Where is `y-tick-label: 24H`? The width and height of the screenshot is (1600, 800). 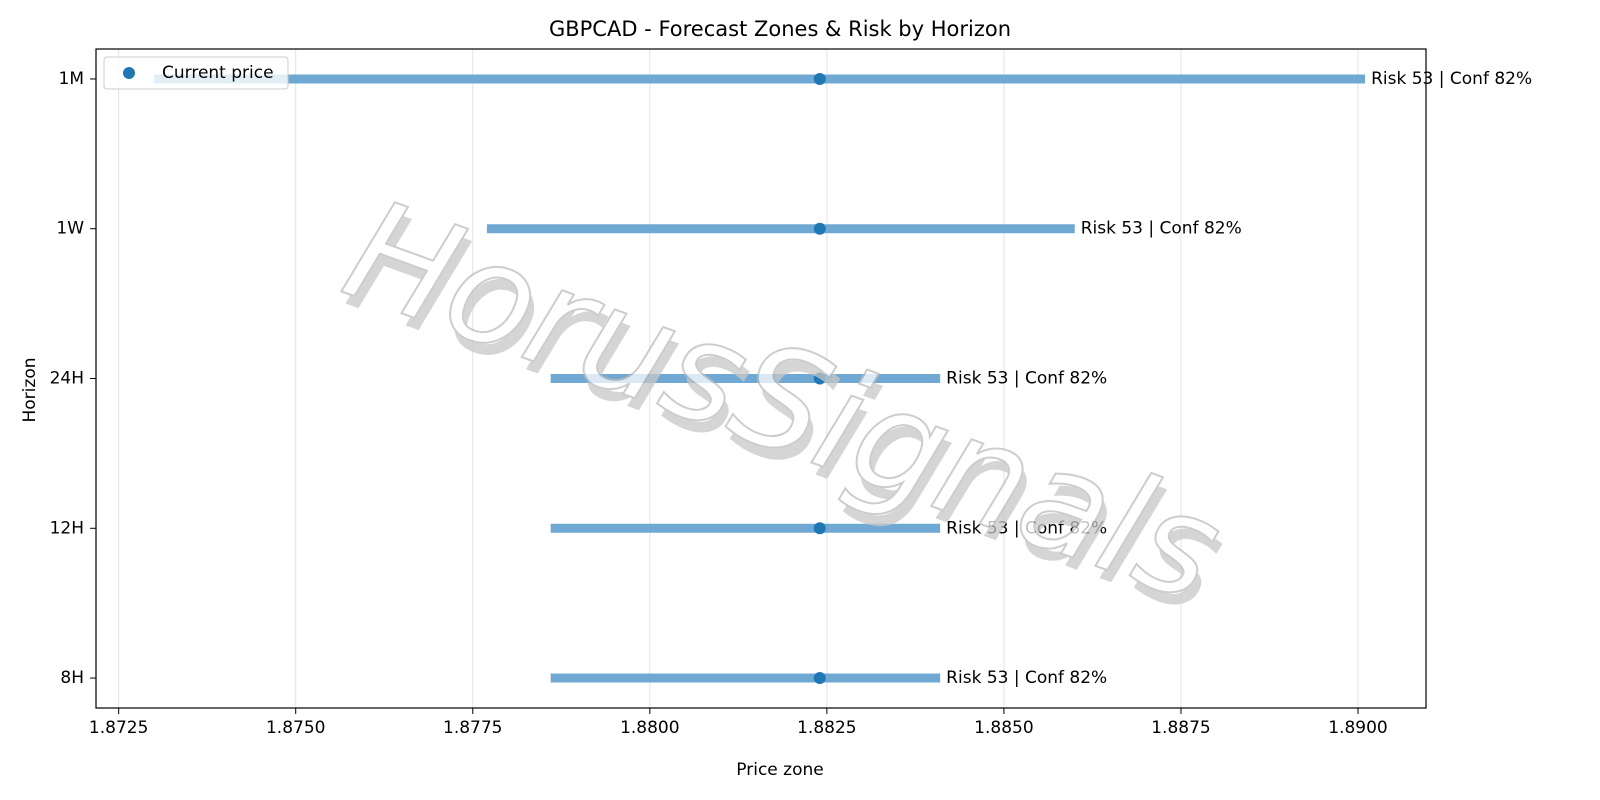 y-tick-label: 24H is located at coordinates (67, 379).